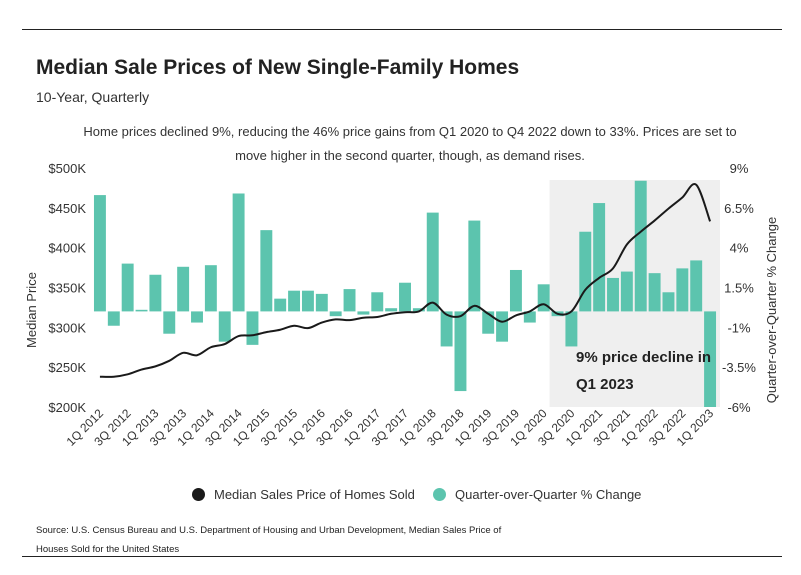  I want to click on legend-bars: Quarter-over-Quarter % Change, so click(537, 494).